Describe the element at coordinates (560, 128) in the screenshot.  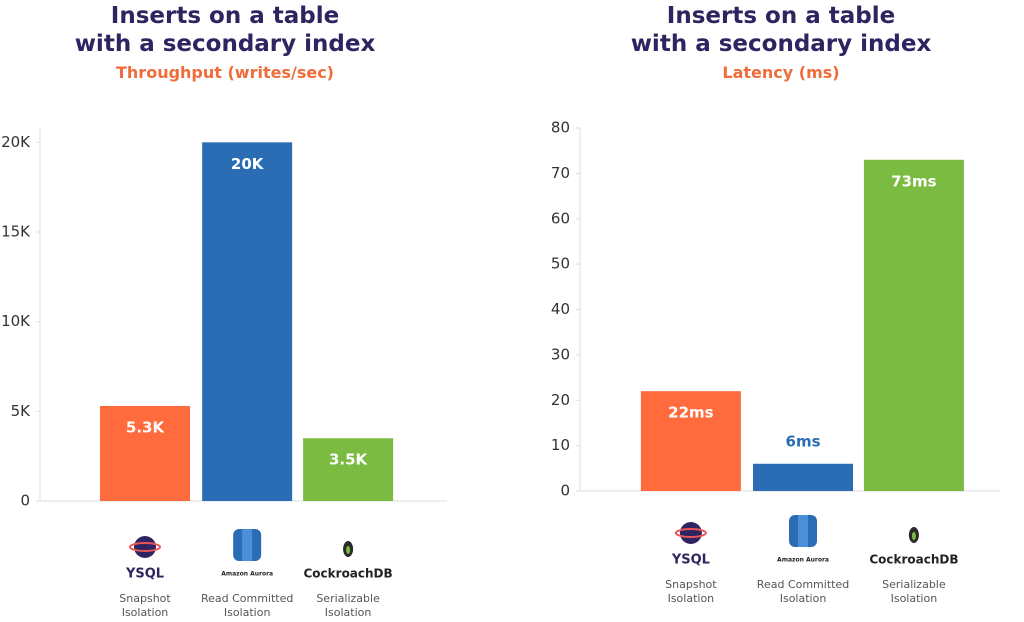
I see `y-tick-label: 80` at that location.